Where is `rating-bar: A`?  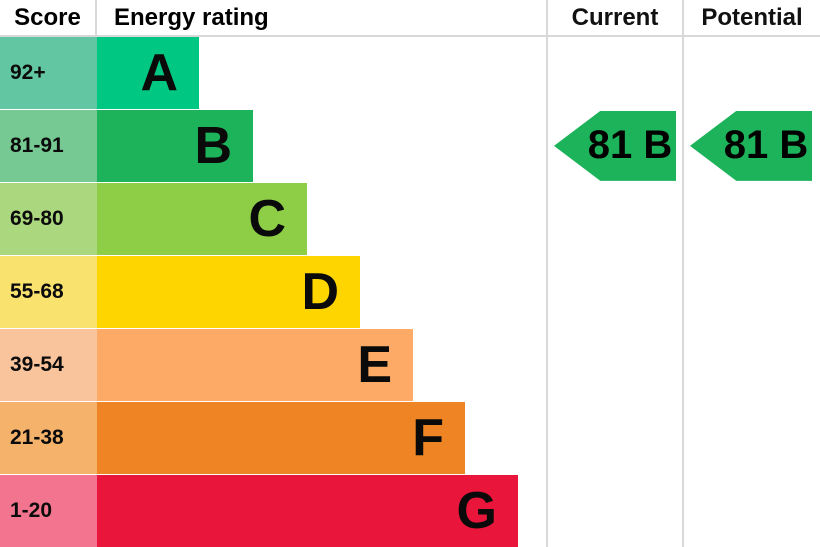 rating-bar: A is located at coordinates (148, 73).